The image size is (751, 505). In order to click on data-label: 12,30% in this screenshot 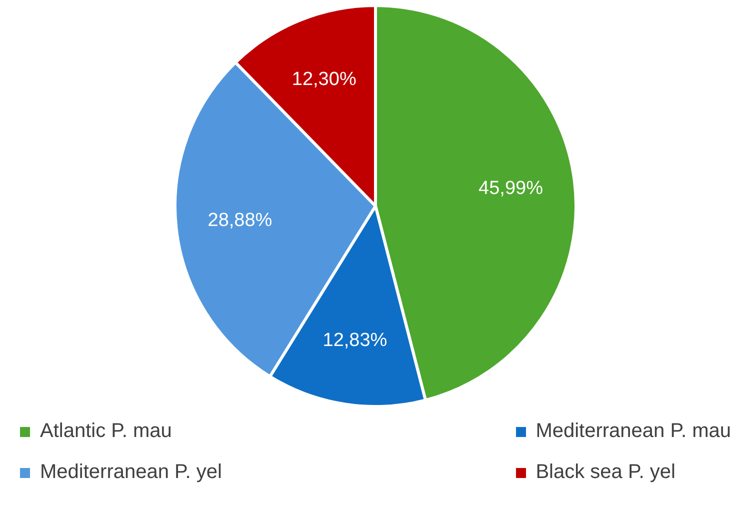, I will do `click(324, 79)`.